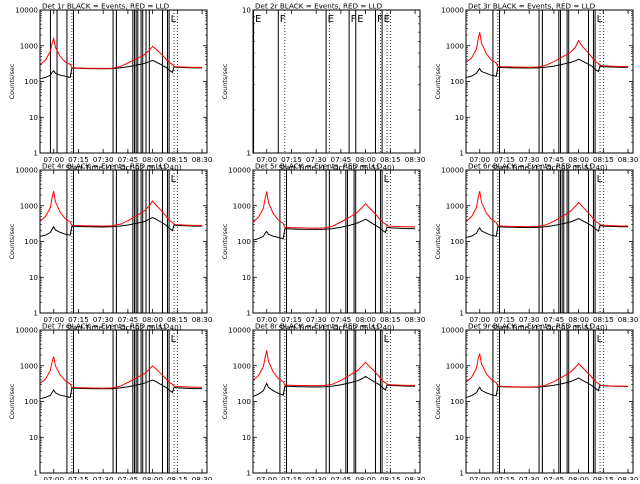 The image size is (640, 484). I want to click on panel-title: Det 1r BLACK = Events, RED = LLD, so click(106, 6).